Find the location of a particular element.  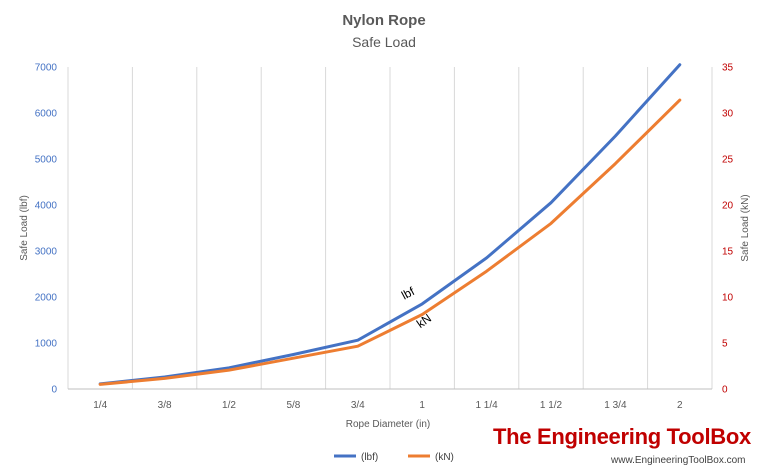

y-tick-label-left: 4000 is located at coordinates (46, 206).